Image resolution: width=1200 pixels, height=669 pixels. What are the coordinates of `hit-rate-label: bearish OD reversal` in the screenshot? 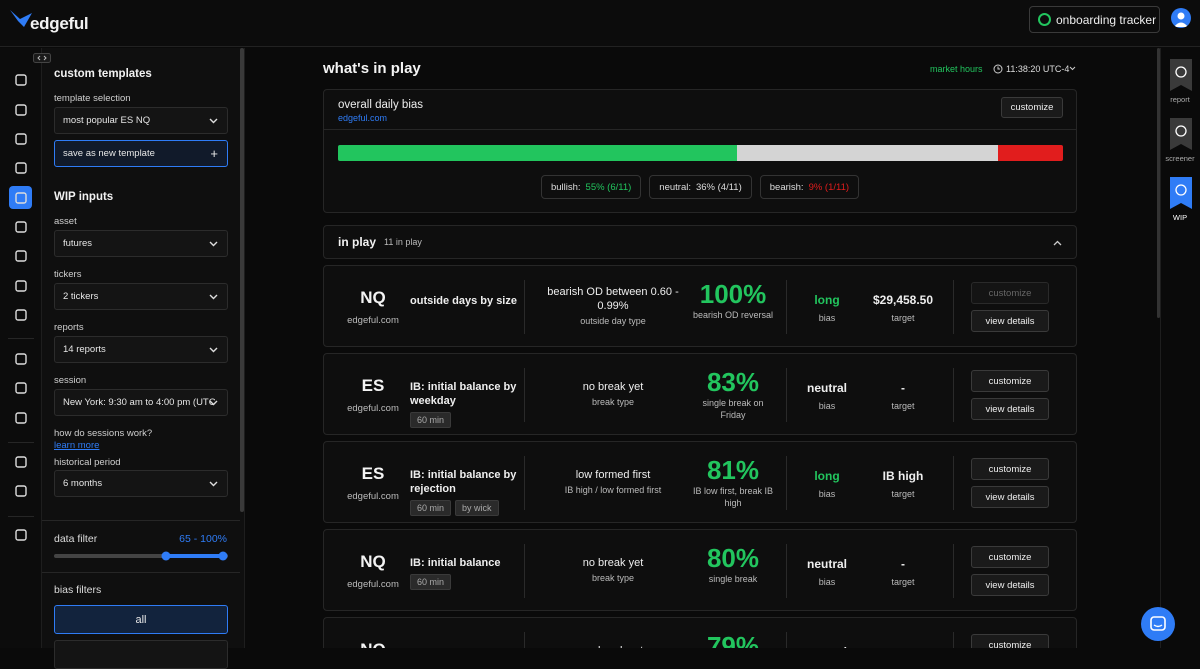 It's located at (733, 315).